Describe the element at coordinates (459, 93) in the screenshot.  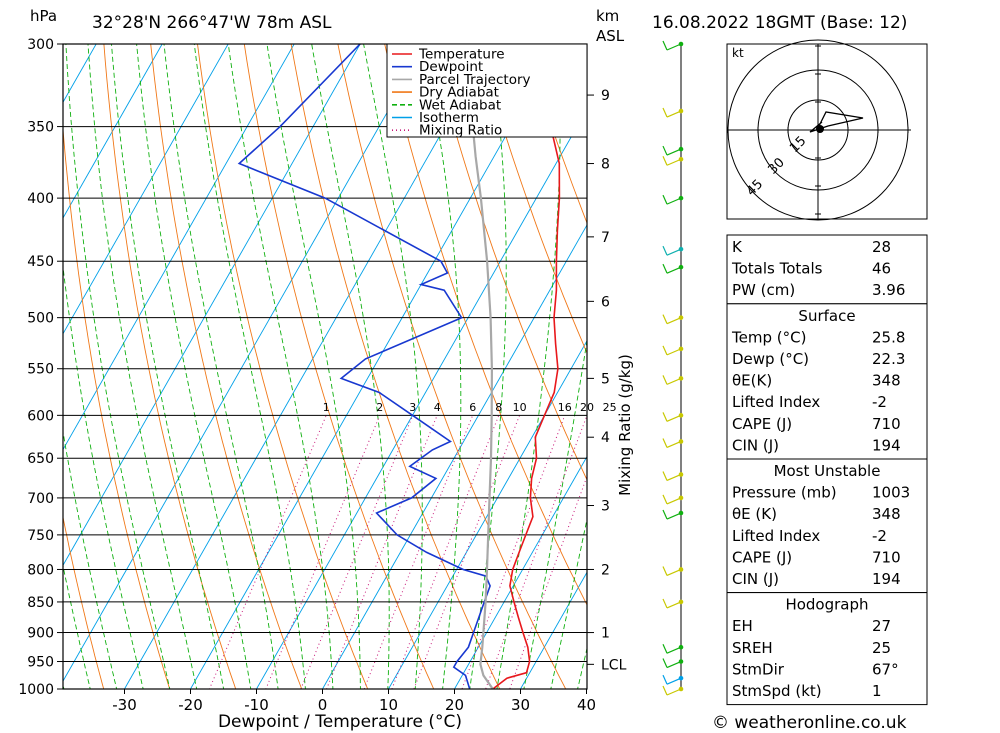
I see `legend-label: Dry Adiabat` at that location.